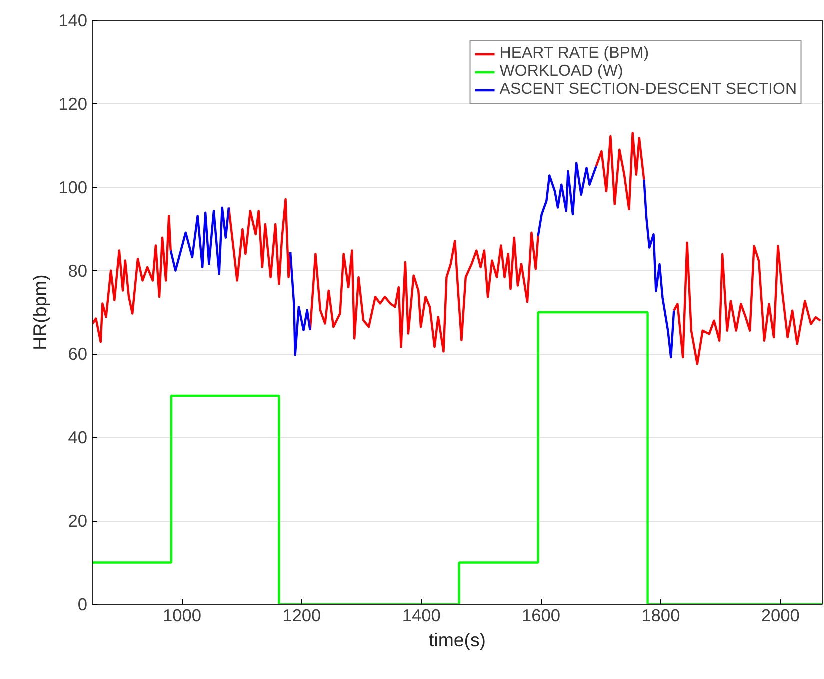  Describe the element at coordinates (648, 90) in the screenshot. I see `legend-label: ASCENT SECTION-DESCENT SECTION` at that location.